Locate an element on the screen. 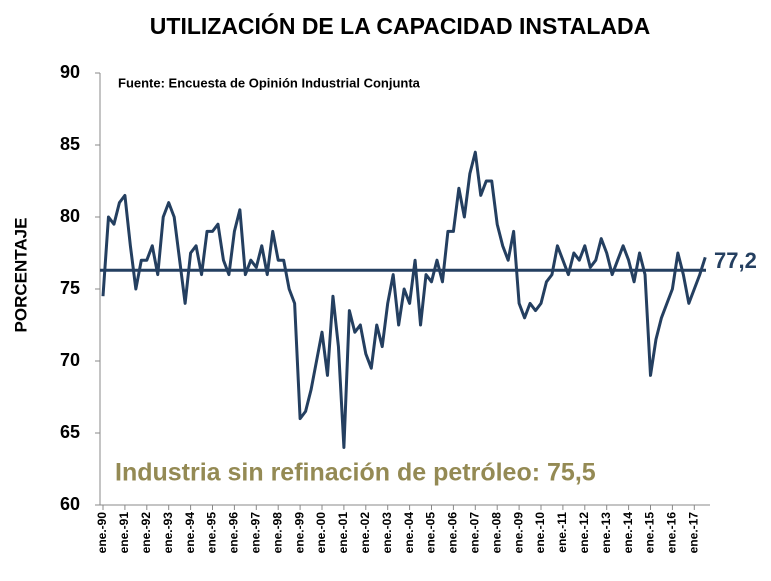  x-tick-label: ene.-10 is located at coordinates (540, 533).